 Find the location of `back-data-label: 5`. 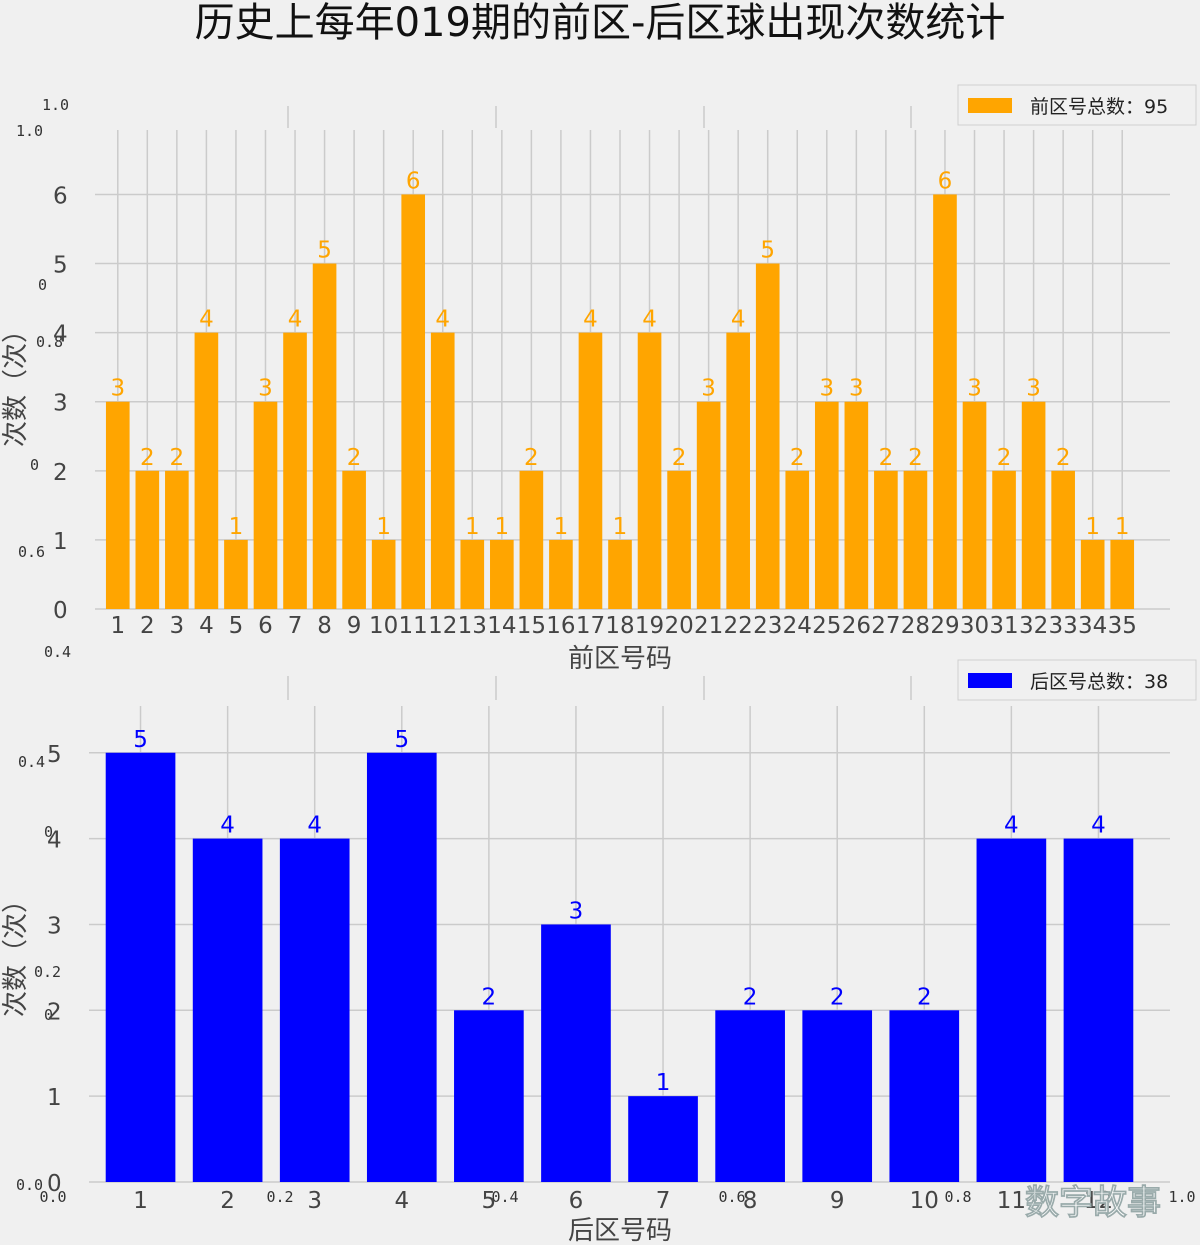

back-data-label: 5 is located at coordinates (140, 740).